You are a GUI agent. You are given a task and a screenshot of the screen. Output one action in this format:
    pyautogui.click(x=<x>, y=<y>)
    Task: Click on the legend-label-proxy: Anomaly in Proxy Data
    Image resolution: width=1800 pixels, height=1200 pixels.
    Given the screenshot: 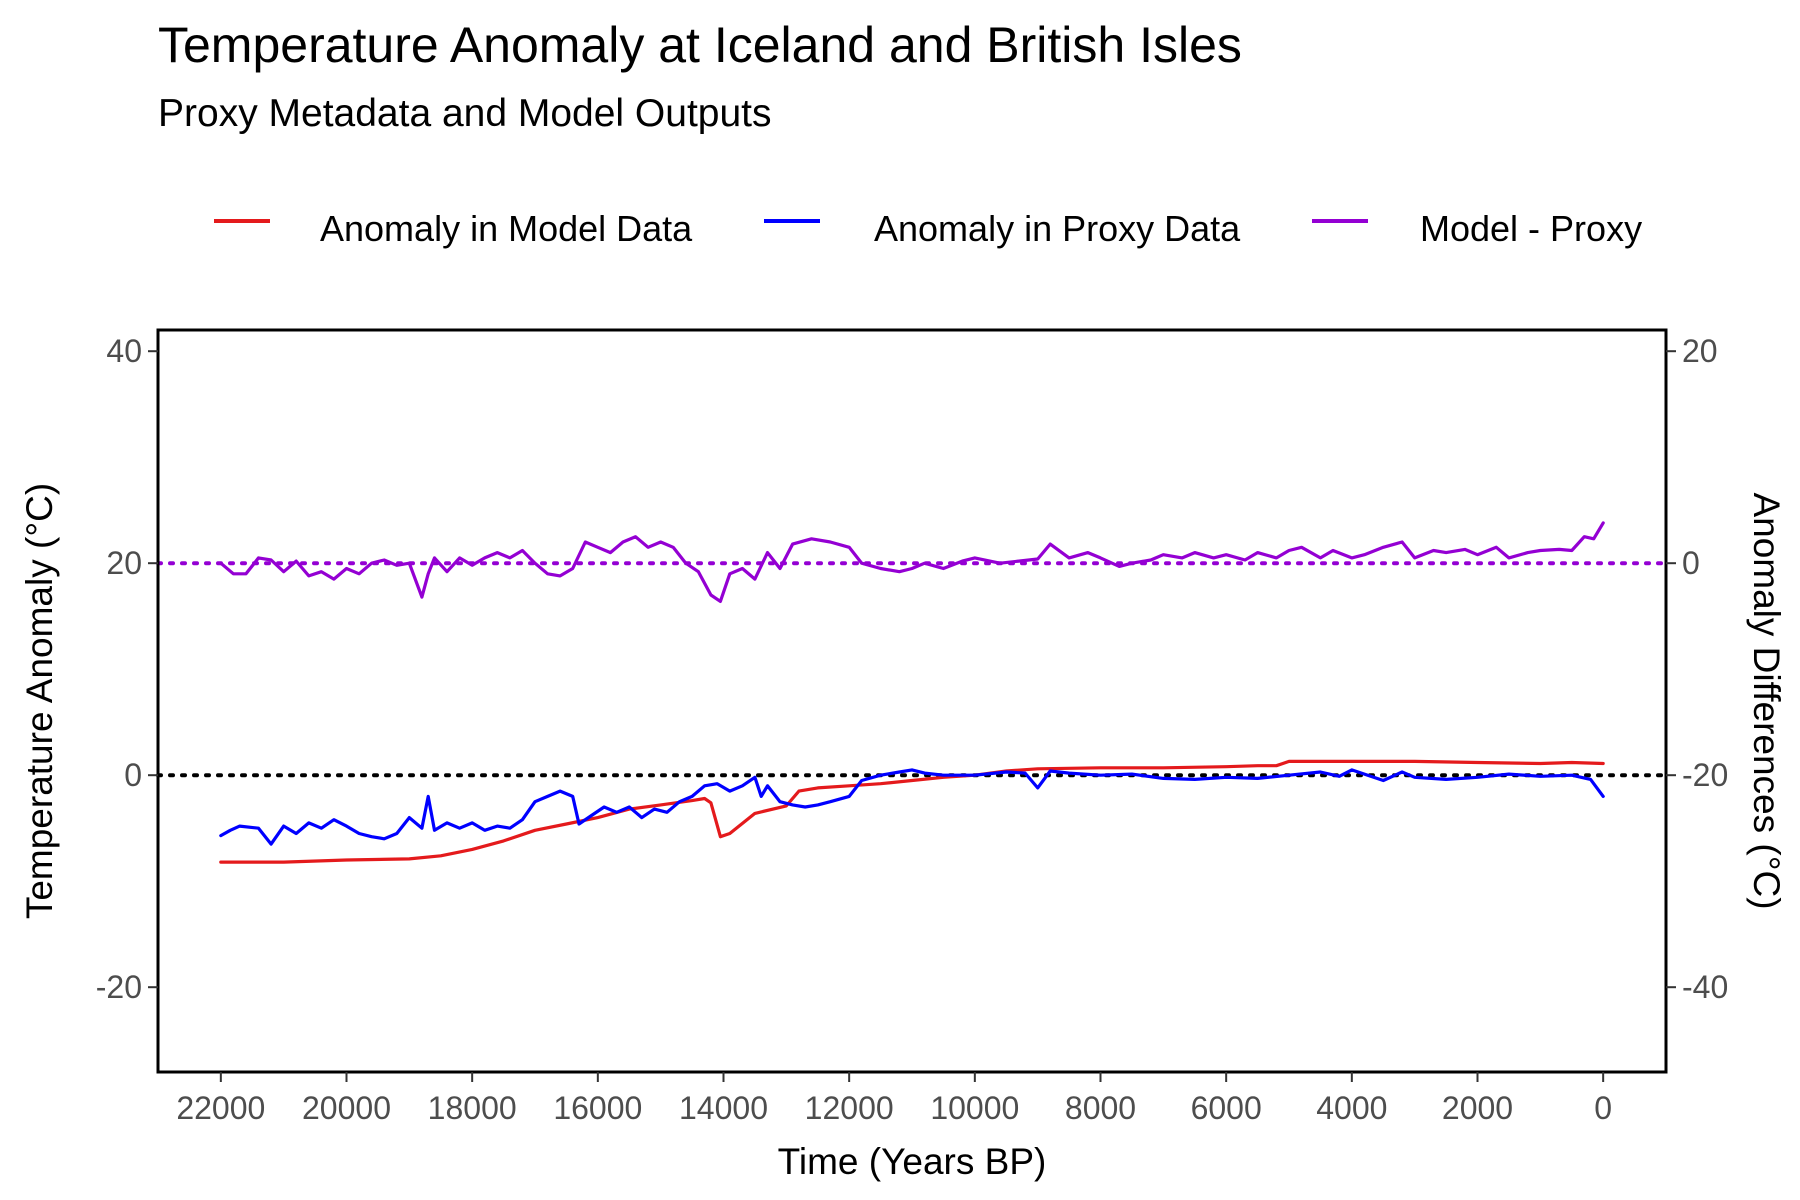 What is the action you would take?
    pyautogui.click(x=1057, y=228)
    